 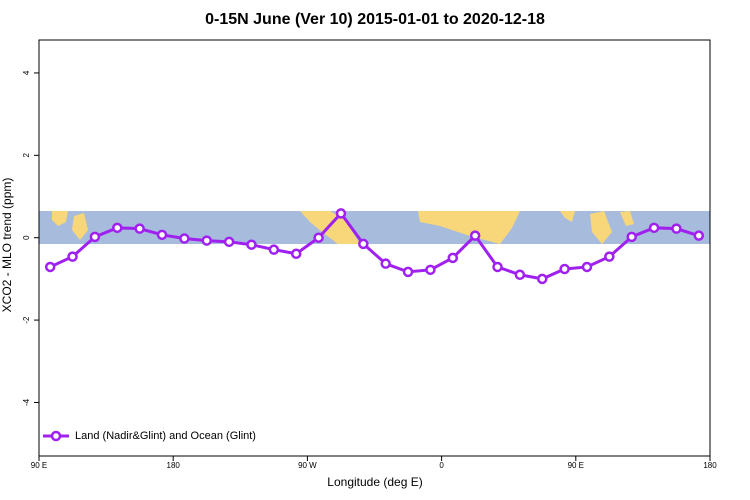 What do you see at coordinates (307, 465) in the screenshot?
I see `x-tick-label: 90 W` at bounding box center [307, 465].